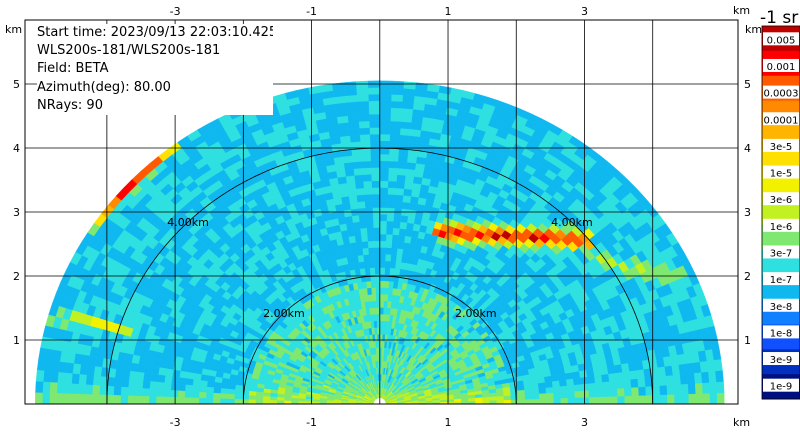  What do you see at coordinates (781, 253) in the screenshot?
I see `colorbar-label: 3e-7` at bounding box center [781, 253].